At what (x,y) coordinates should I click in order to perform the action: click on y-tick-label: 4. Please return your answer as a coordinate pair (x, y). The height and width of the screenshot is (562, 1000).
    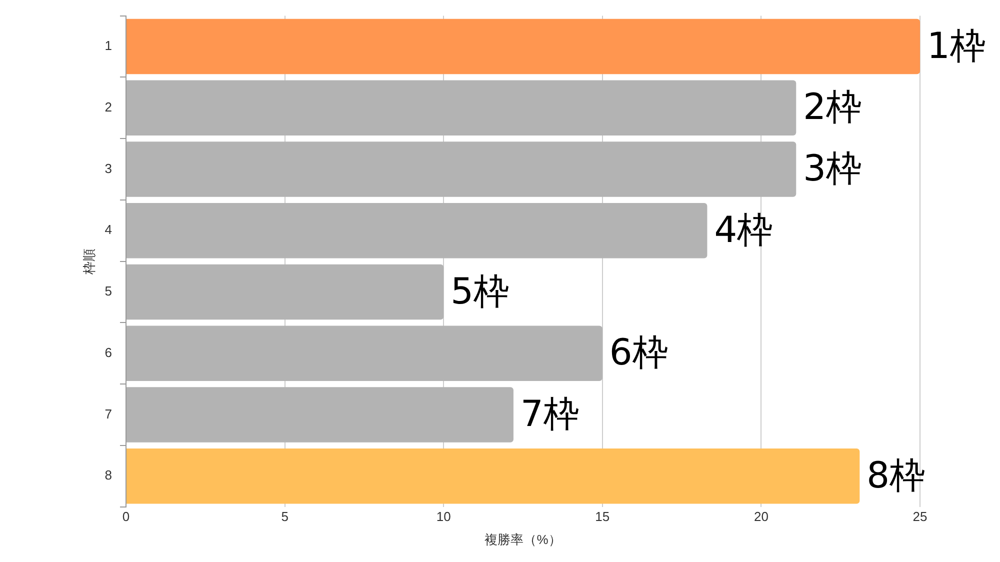
    Looking at the image, I should click on (108, 230).